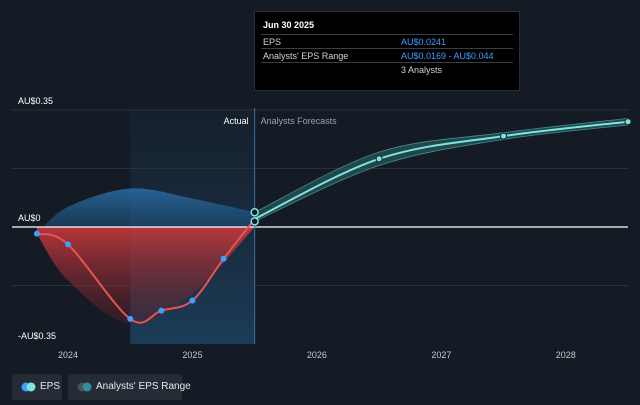  I want to click on tooltip-row-analysts: 3 Analysts, so click(387, 69).